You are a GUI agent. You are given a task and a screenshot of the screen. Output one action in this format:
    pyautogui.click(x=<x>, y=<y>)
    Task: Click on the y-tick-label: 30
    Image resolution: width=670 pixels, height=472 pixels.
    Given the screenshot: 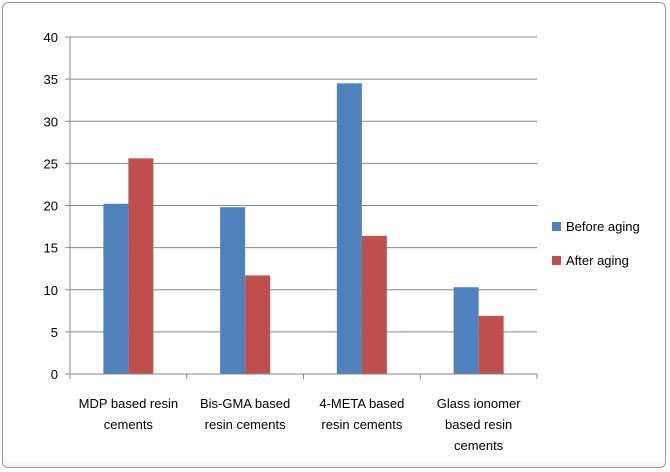 What is the action you would take?
    pyautogui.click(x=51, y=121)
    